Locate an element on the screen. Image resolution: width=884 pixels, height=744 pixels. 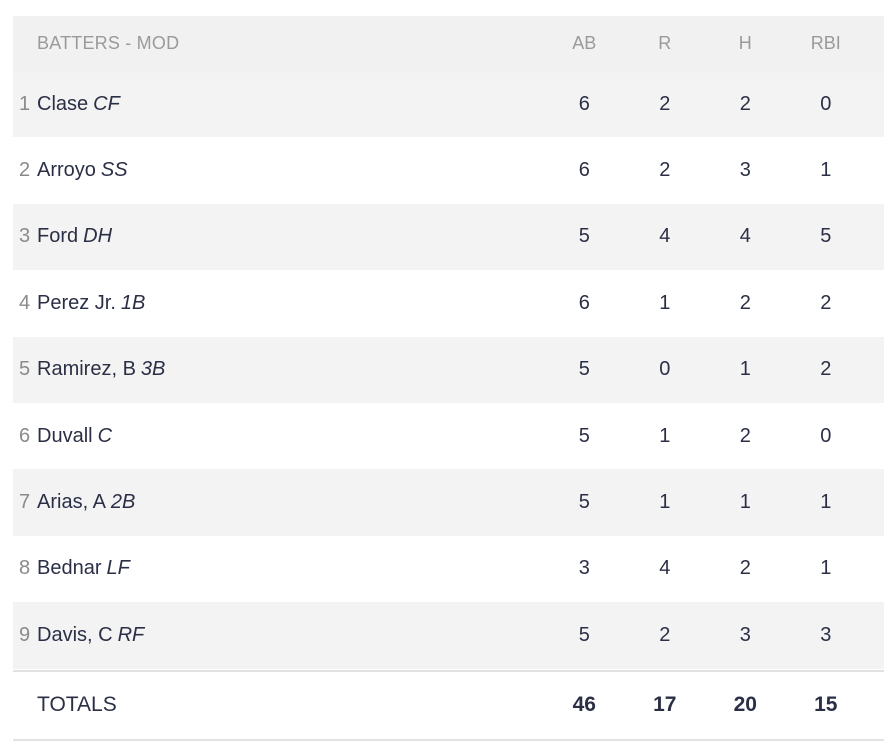
header-row: BATTERS - MOD AB R H RBI is located at coordinates (448, 43).